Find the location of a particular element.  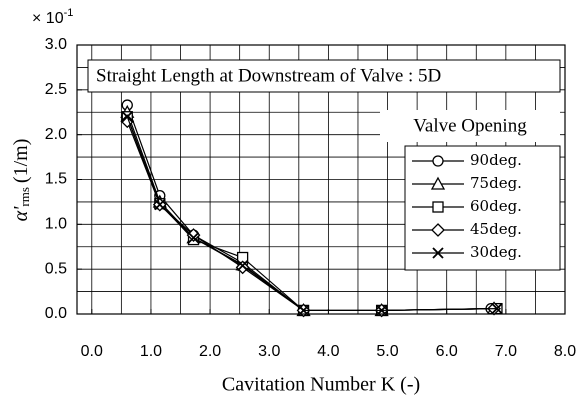

x-tick-label: 3.0 is located at coordinates (269, 351).